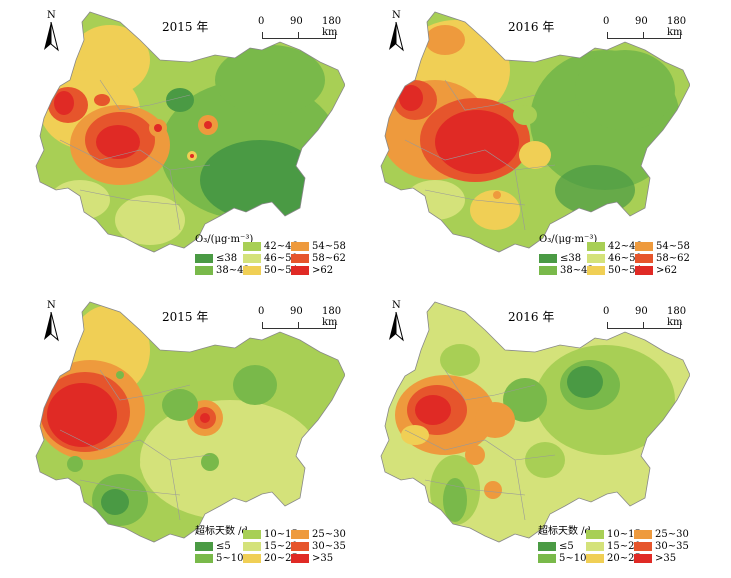  Describe the element at coordinates (624, 546) in the screenshot. I see `legend-label: 15~20` at that location.